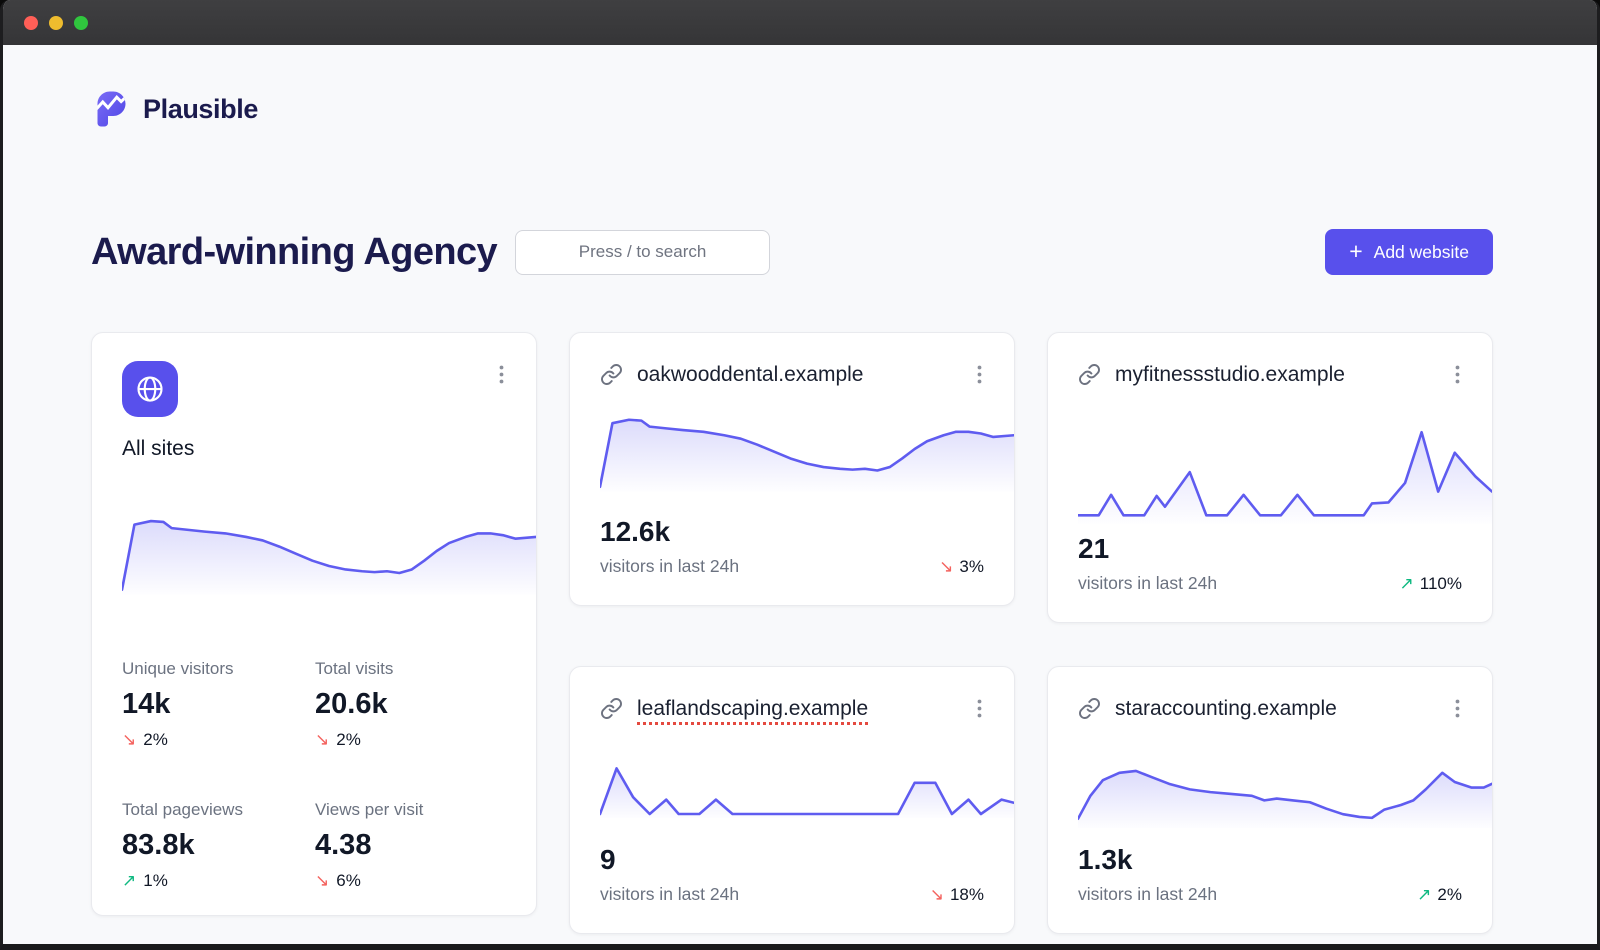 The height and width of the screenshot is (950, 1600). Describe the element at coordinates (1105, 859) in the screenshot. I see `visitors-value: 1.3k` at that location.